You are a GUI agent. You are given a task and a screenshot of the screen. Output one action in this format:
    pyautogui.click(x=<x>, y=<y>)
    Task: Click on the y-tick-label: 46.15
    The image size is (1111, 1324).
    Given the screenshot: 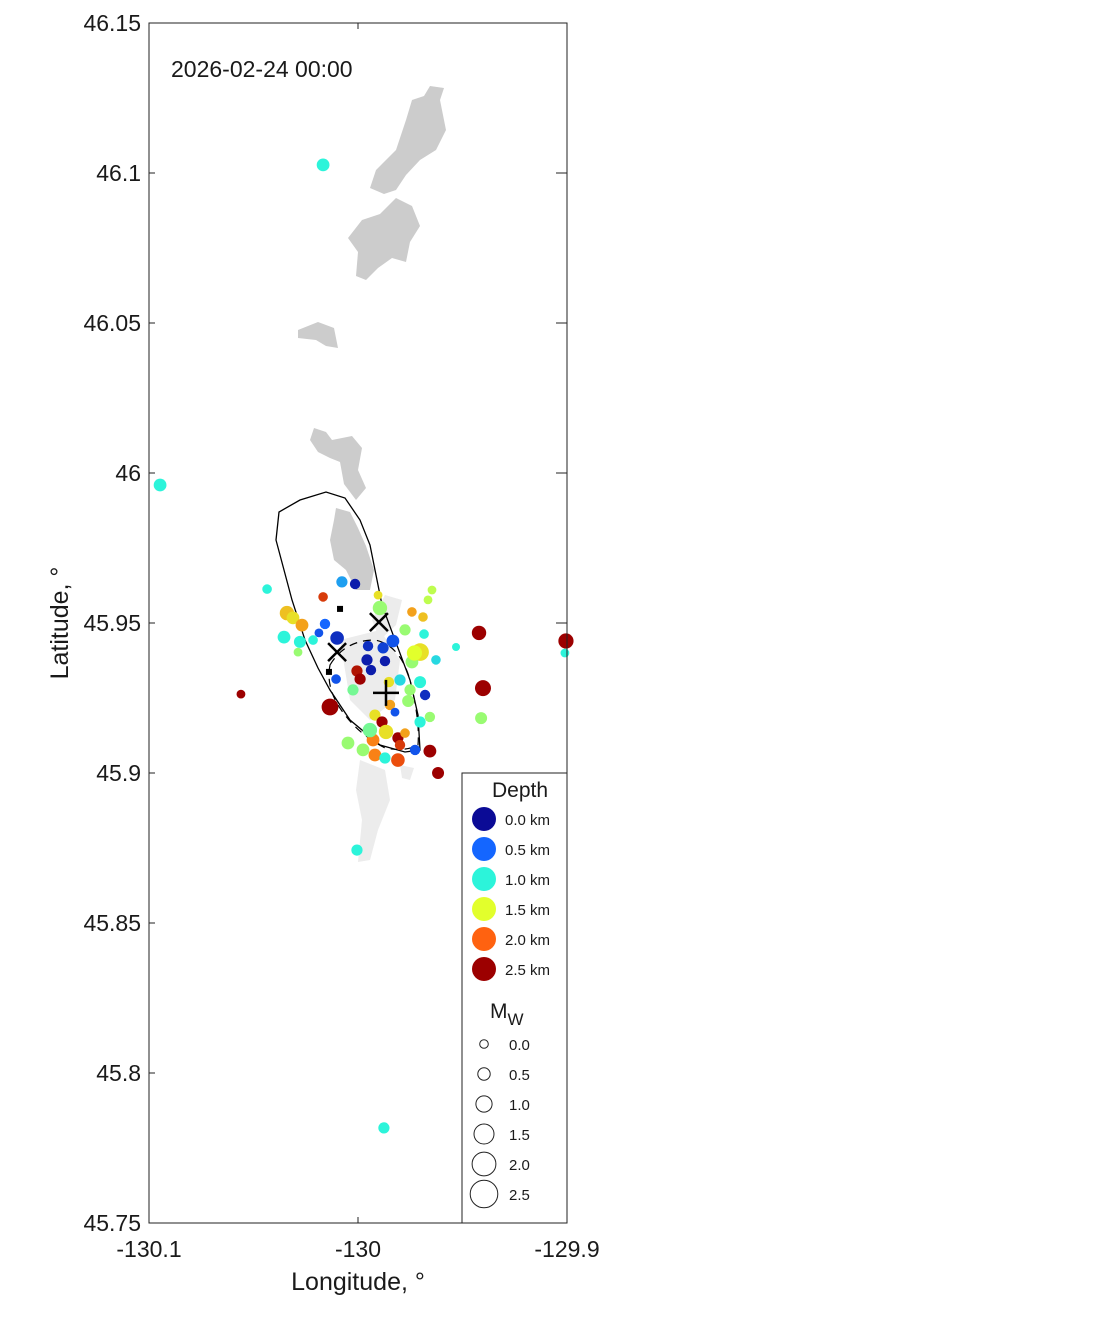 What is the action you would take?
    pyautogui.click(x=112, y=23)
    